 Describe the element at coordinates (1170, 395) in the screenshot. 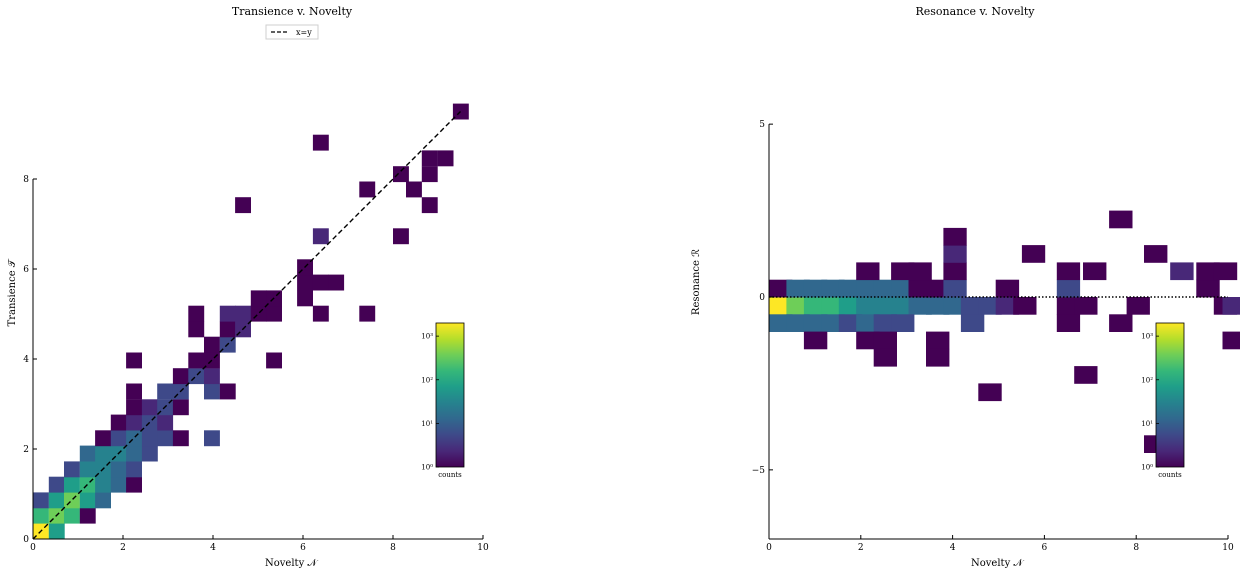

I see `colorbar-gradient` at that location.